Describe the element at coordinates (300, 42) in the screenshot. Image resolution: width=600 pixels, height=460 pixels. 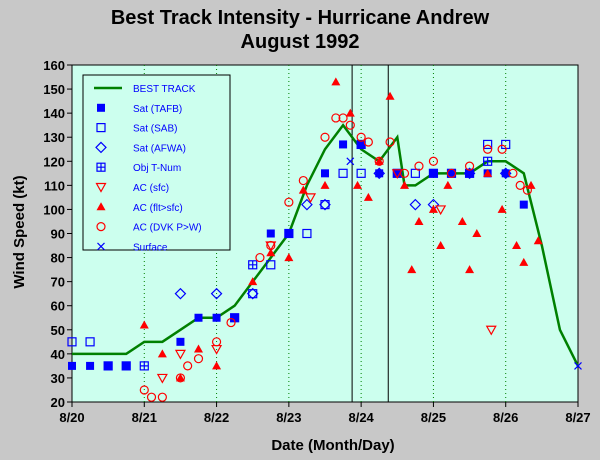
I see `chart-title-line-2: August 1992` at that location.